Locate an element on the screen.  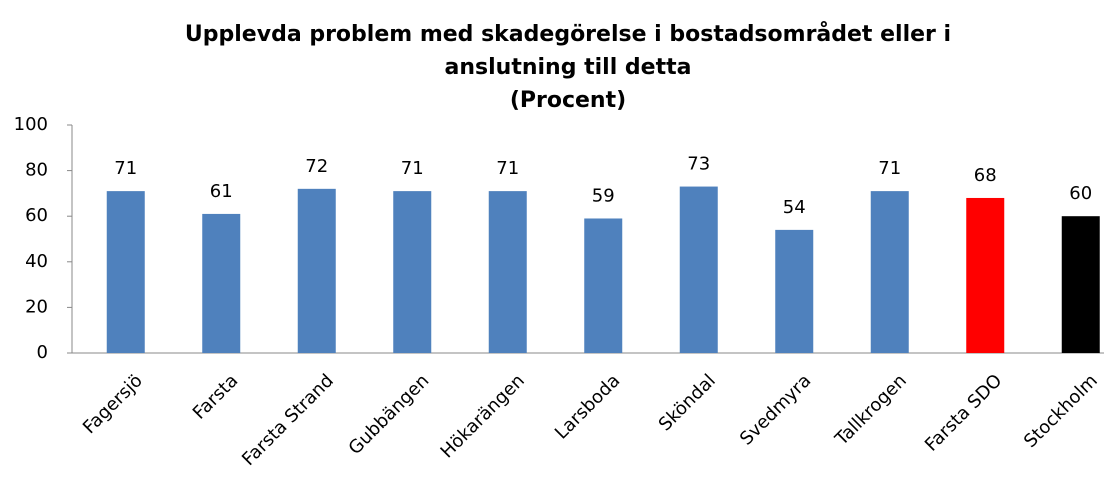
y-tick-label: 60 is located at coordinates (36, 215).